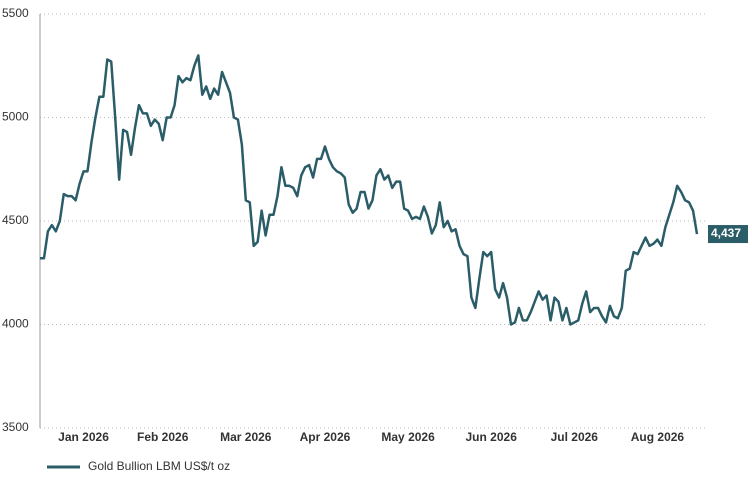 The width and height of the screenshot is (752, 481). What do you see at coordinates (15, 427) in the screenshot?
I see `y-tick-label: 3500` at bounding box center [15, 427].